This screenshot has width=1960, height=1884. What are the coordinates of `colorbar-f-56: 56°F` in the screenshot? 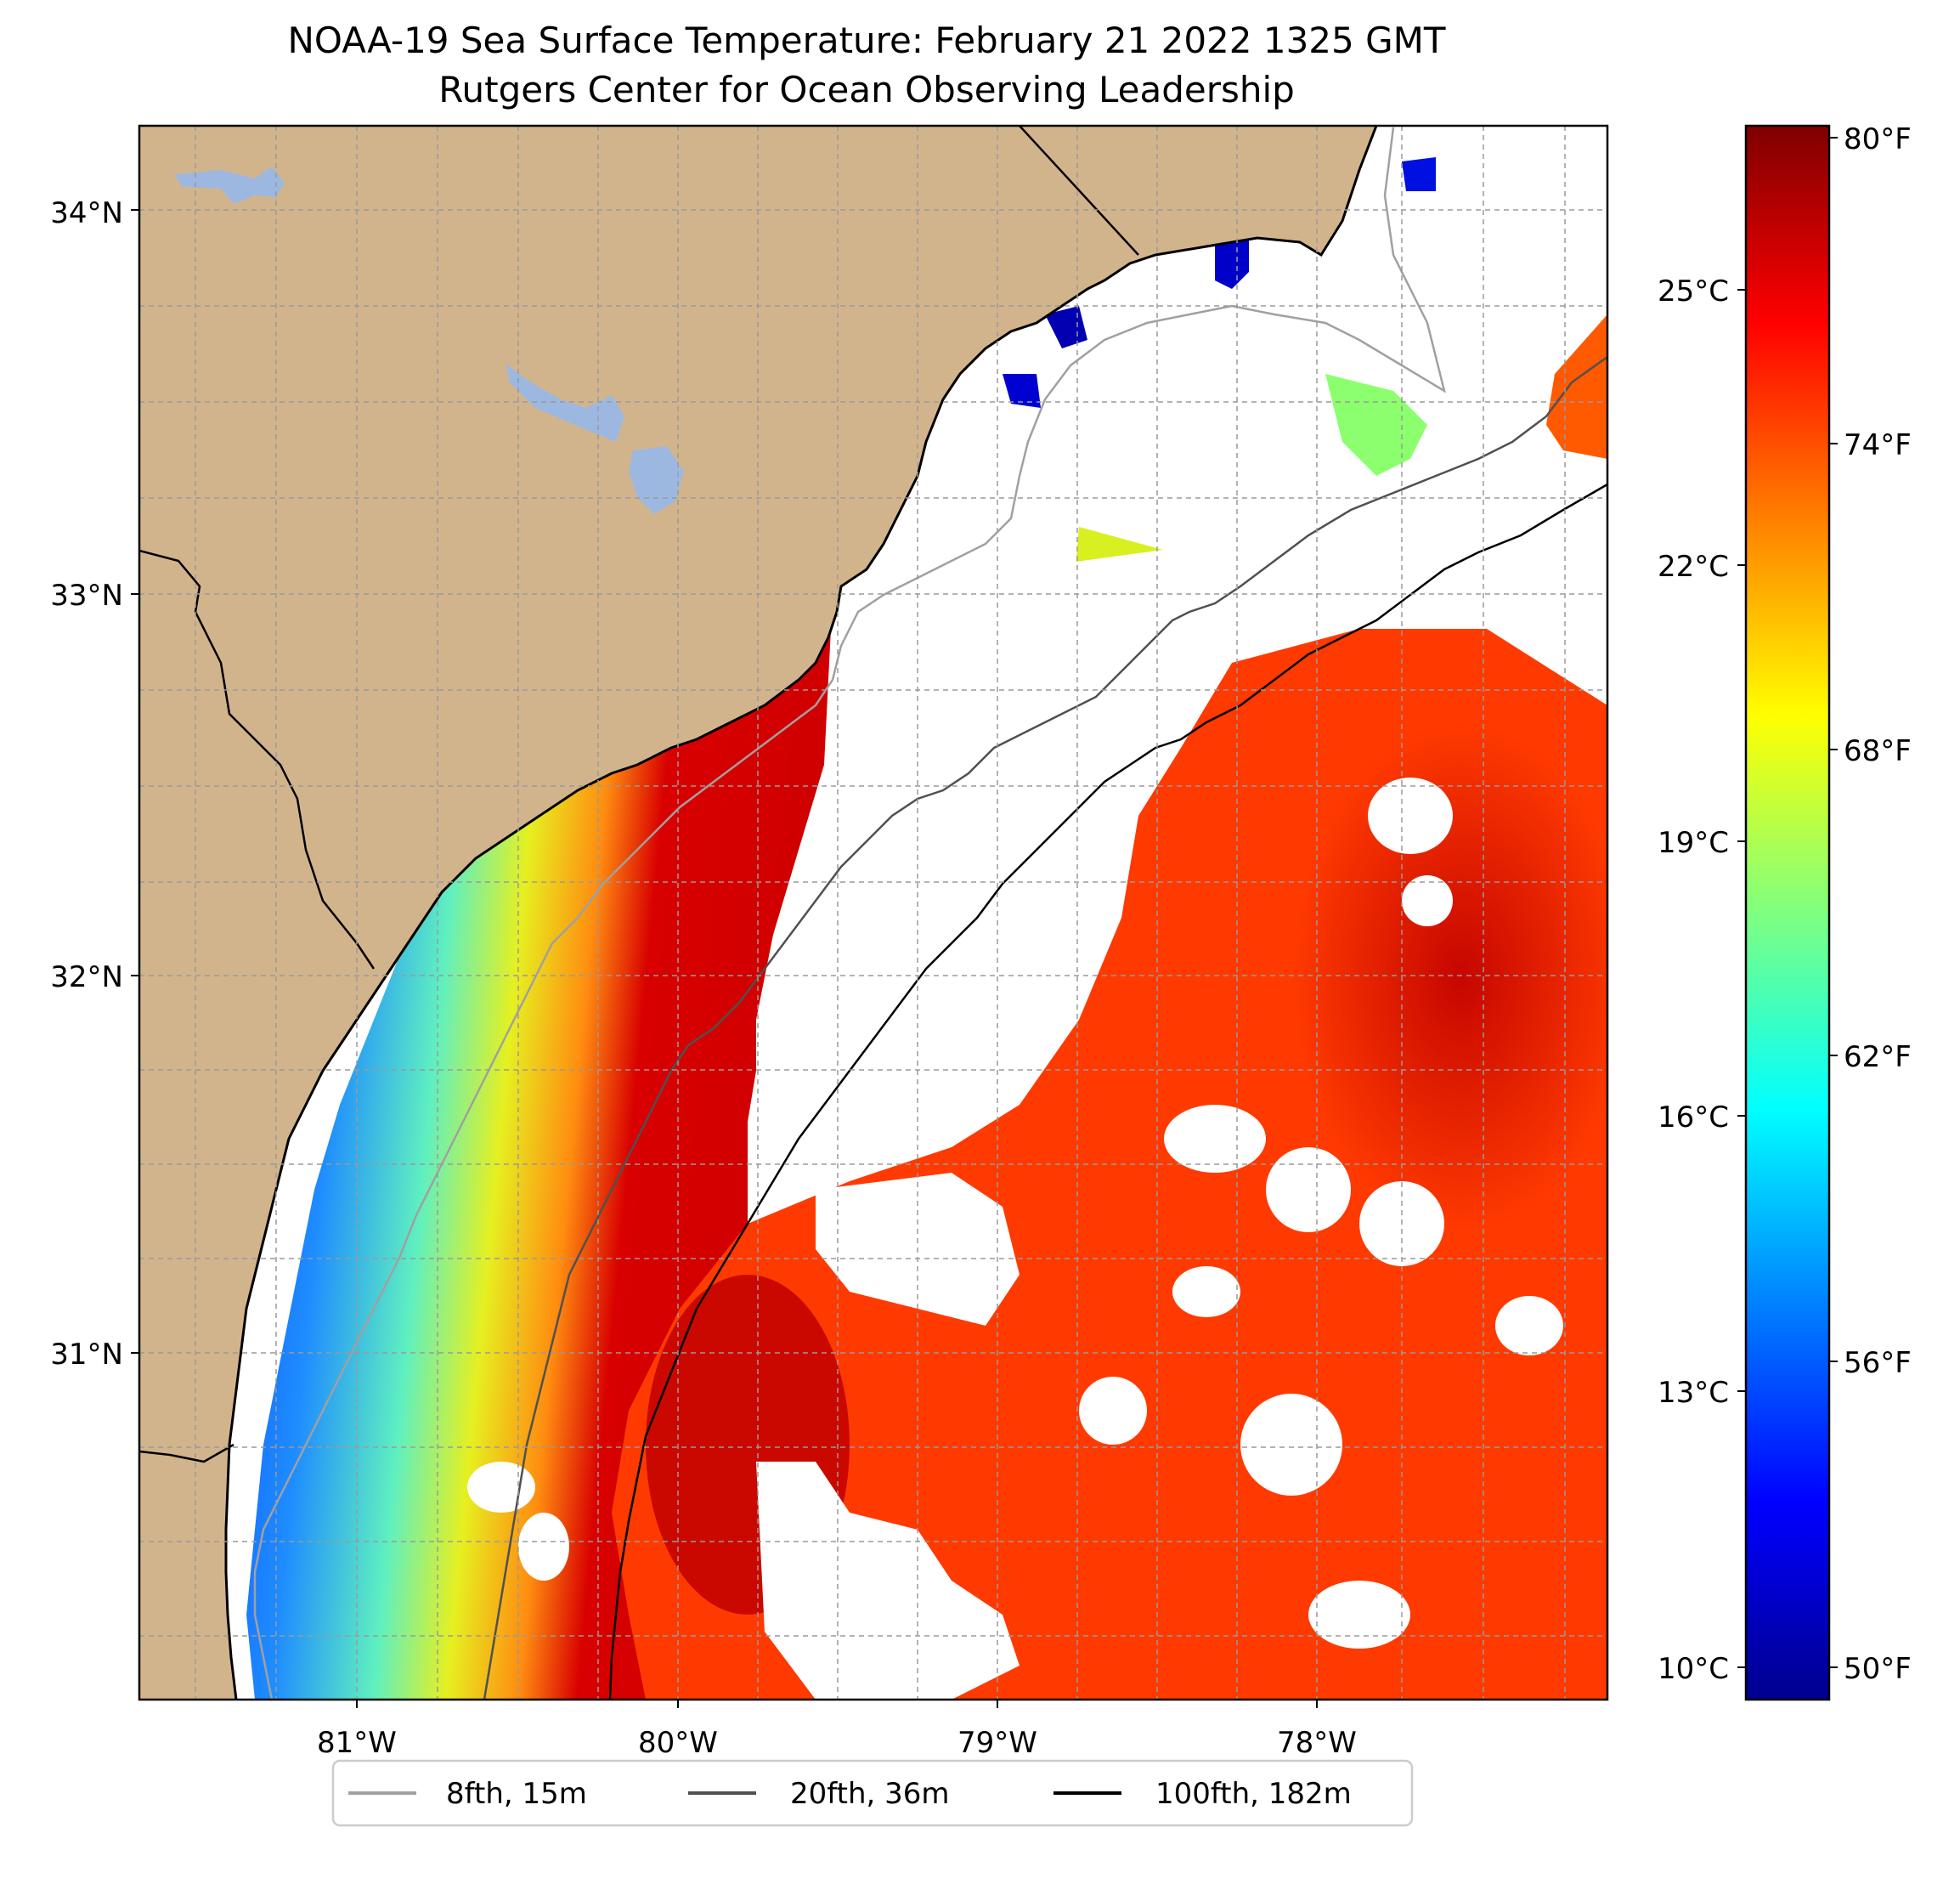 It's located at (1878, 1363).